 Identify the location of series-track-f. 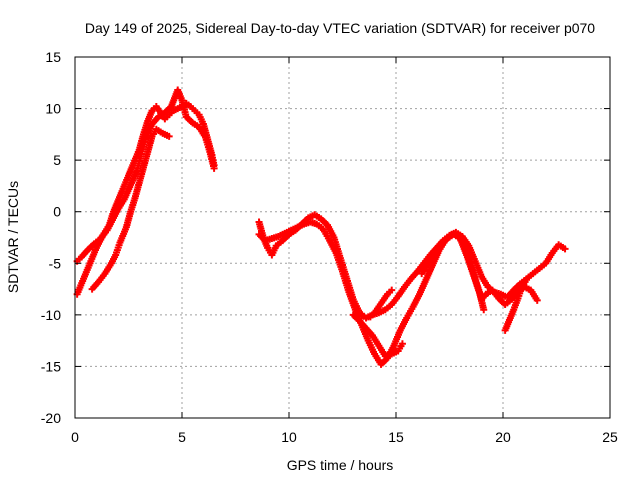
(377, 335).